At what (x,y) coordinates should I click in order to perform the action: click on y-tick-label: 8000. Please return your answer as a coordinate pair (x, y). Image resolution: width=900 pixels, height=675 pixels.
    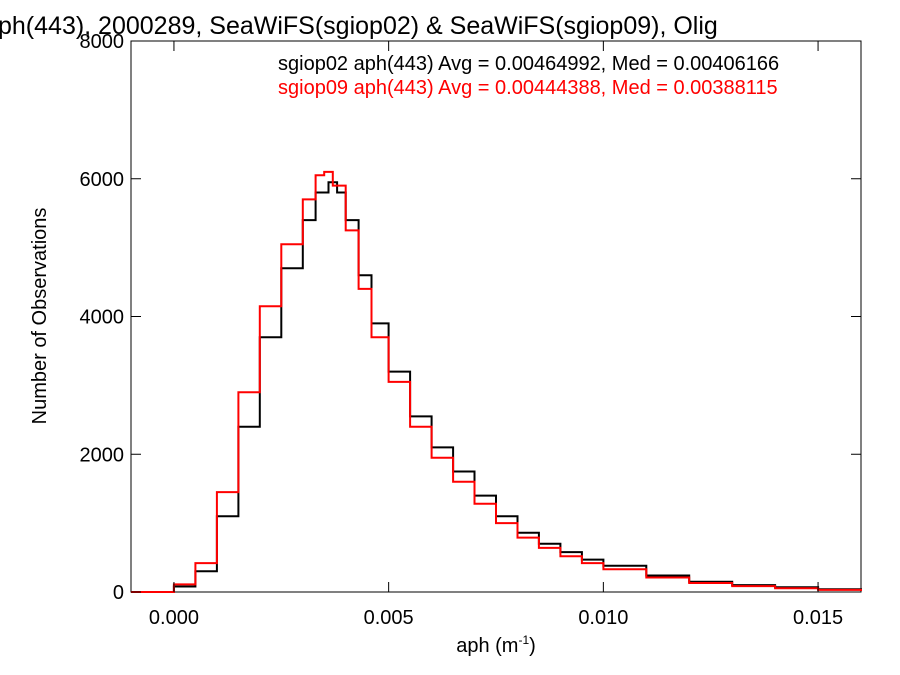
    Looking at the image, I should click on (102, 42).